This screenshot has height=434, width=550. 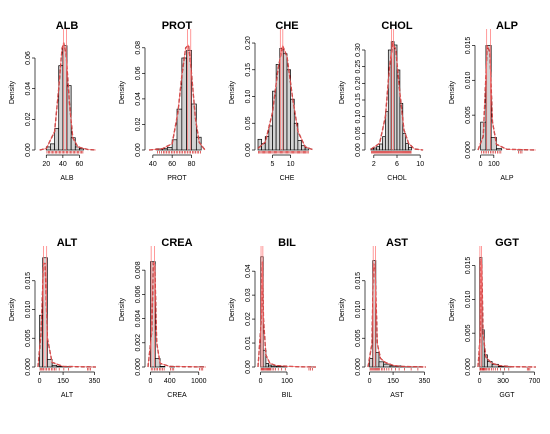 I want to click on x-tick-label: 40, so click(x=63, y=164).